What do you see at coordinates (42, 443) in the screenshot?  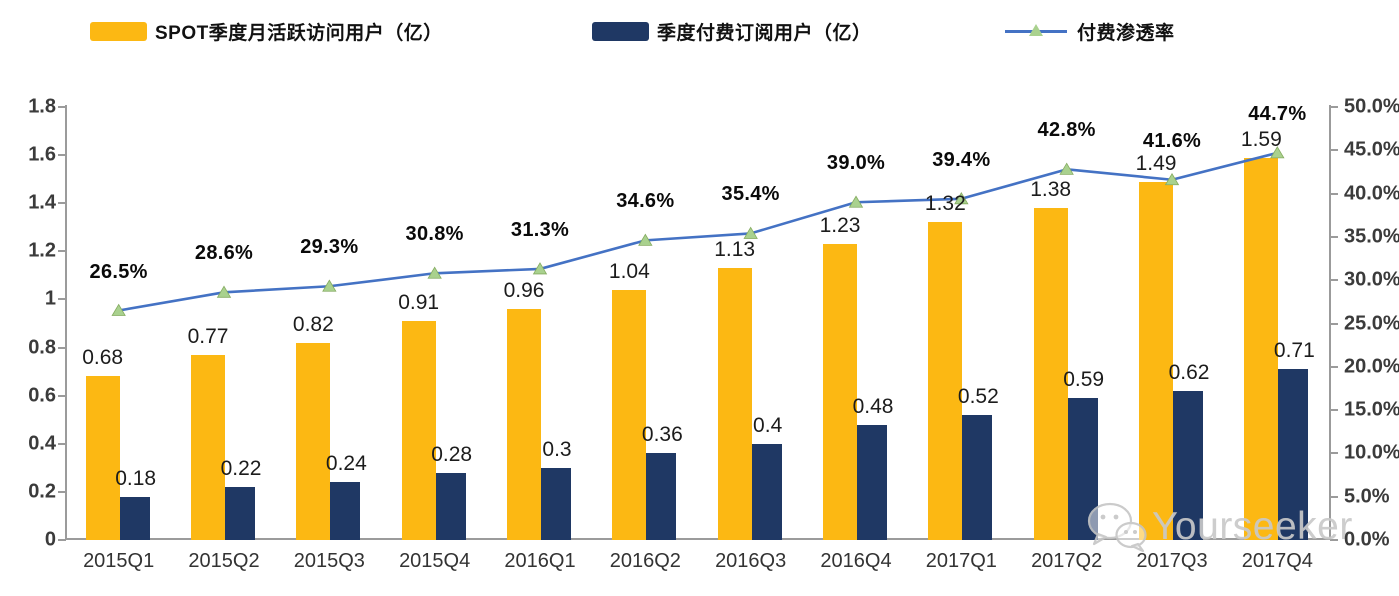 I see `left-axis-tick-label: 0.4` at bounding box center [42, 443].